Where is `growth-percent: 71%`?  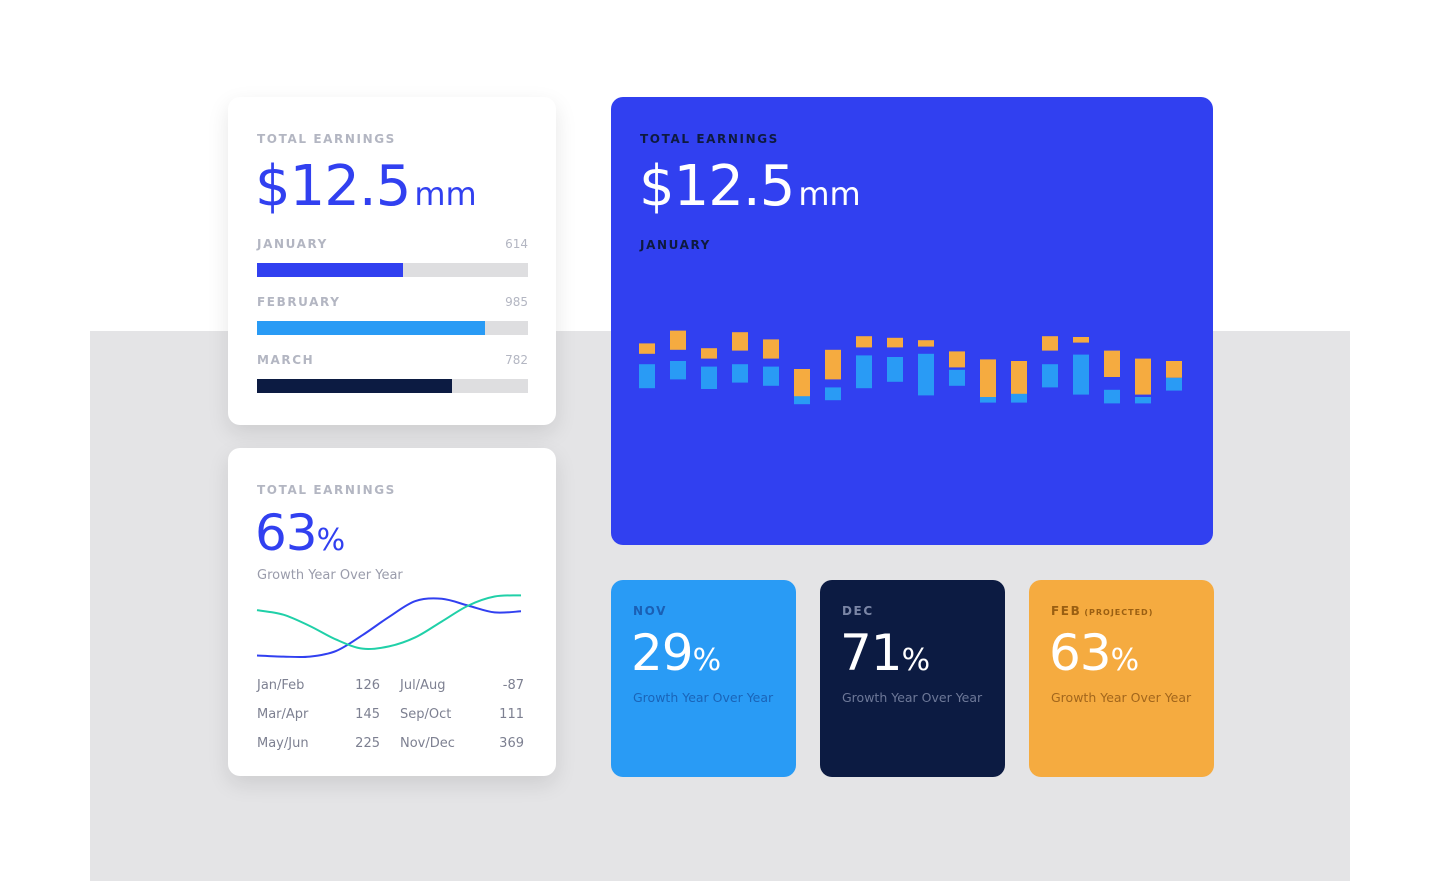
growth-percent: 71% is located at coordinates (885, 653).